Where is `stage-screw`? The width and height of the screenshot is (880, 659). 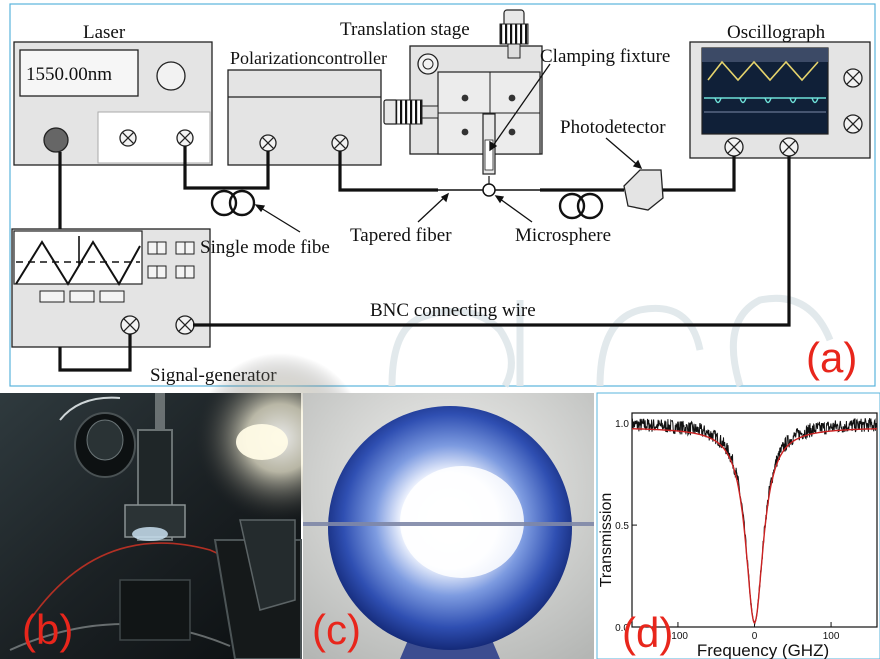 stage-screw is located at coordinates (428, 64).